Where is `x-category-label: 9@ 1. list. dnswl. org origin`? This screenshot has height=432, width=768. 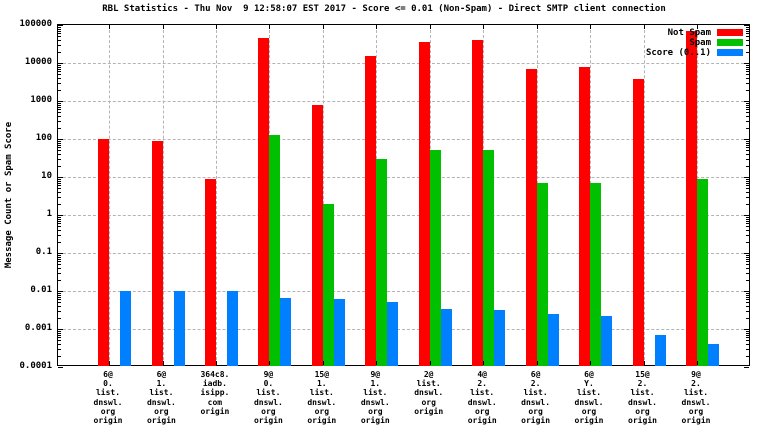
x-category-label: 9@ 1. list. dnswl. org origin is located at coordinates (375, 398).